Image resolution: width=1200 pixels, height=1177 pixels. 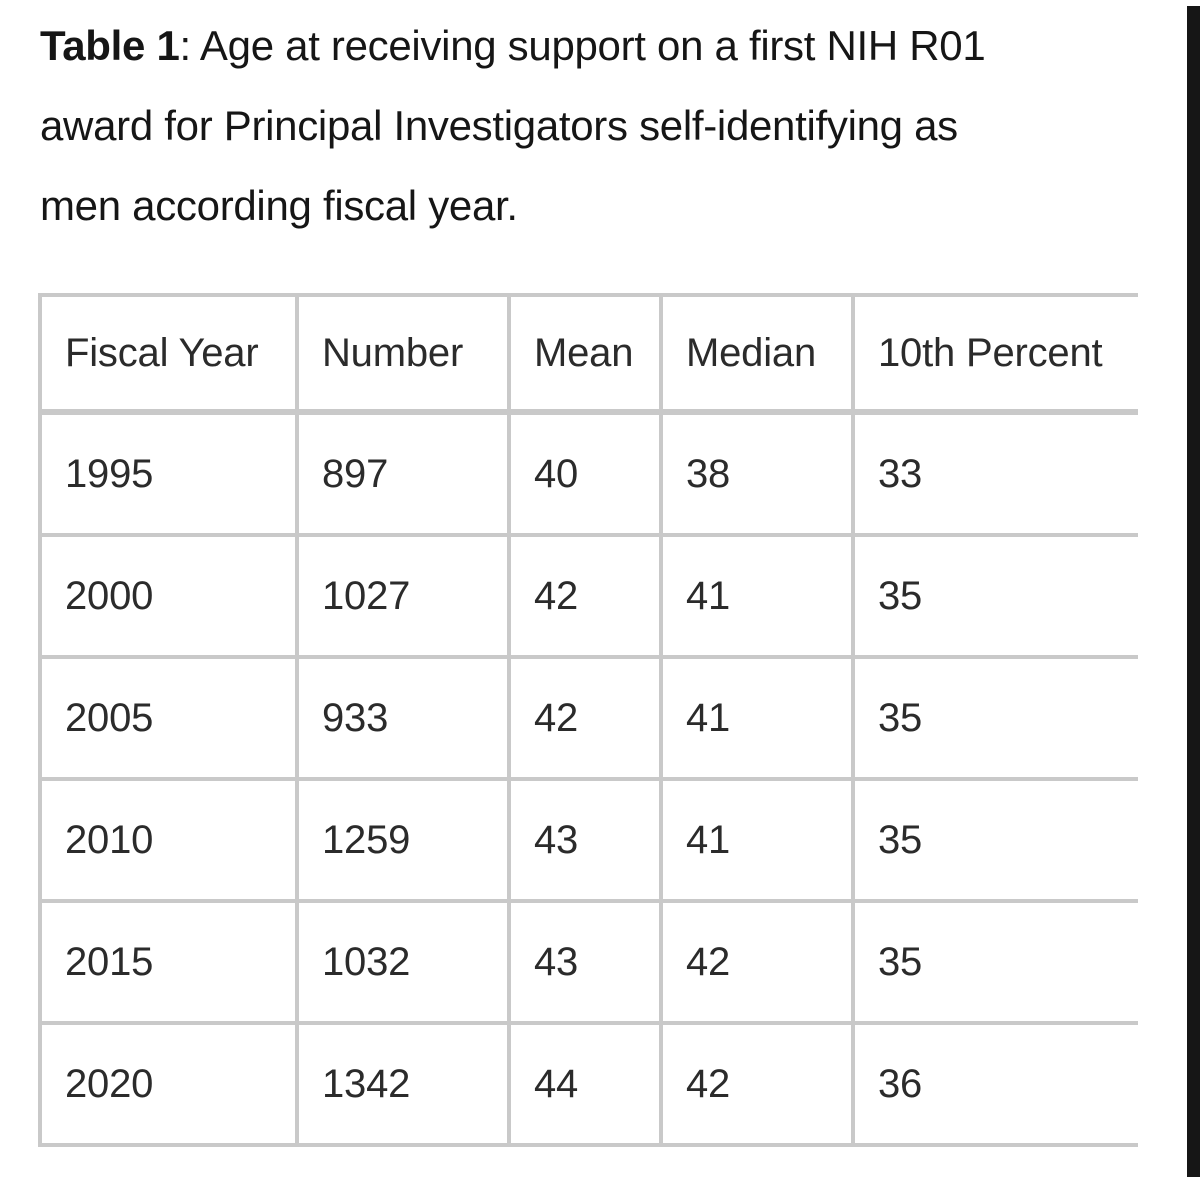 What do you see at coordinates (168, 962) in the screenshot?
I see `cell-fiscal-year: 2015` at bounding box center [168, 962].